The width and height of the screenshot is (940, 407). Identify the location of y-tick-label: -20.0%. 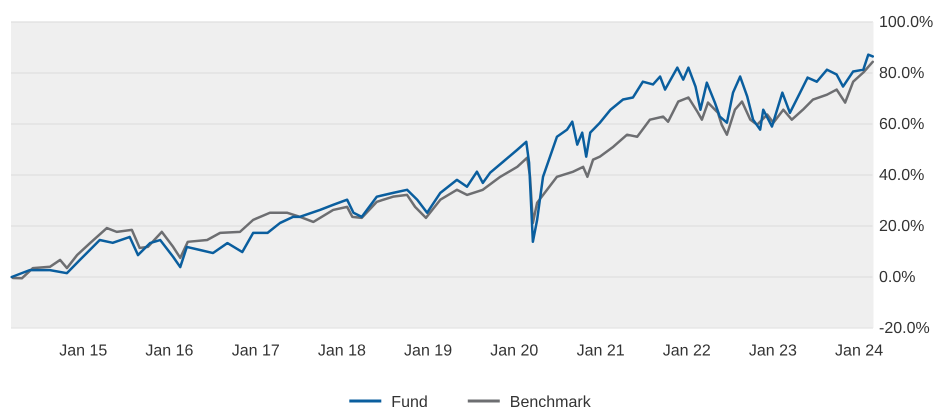
(904, 329).